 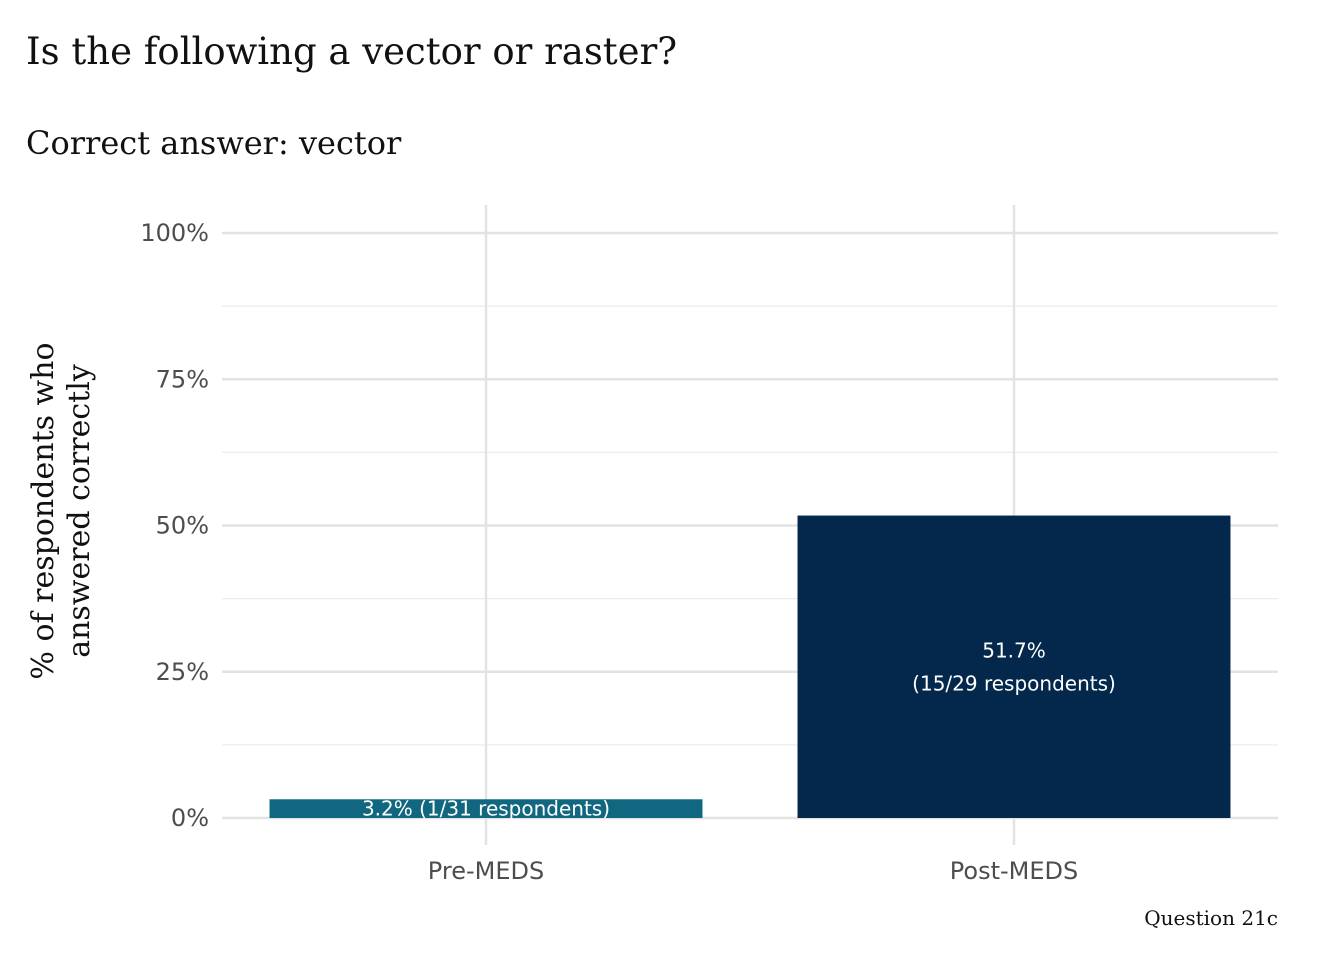 I want to click on chart-caption: Question 21c, so click(x=1211, y=918).